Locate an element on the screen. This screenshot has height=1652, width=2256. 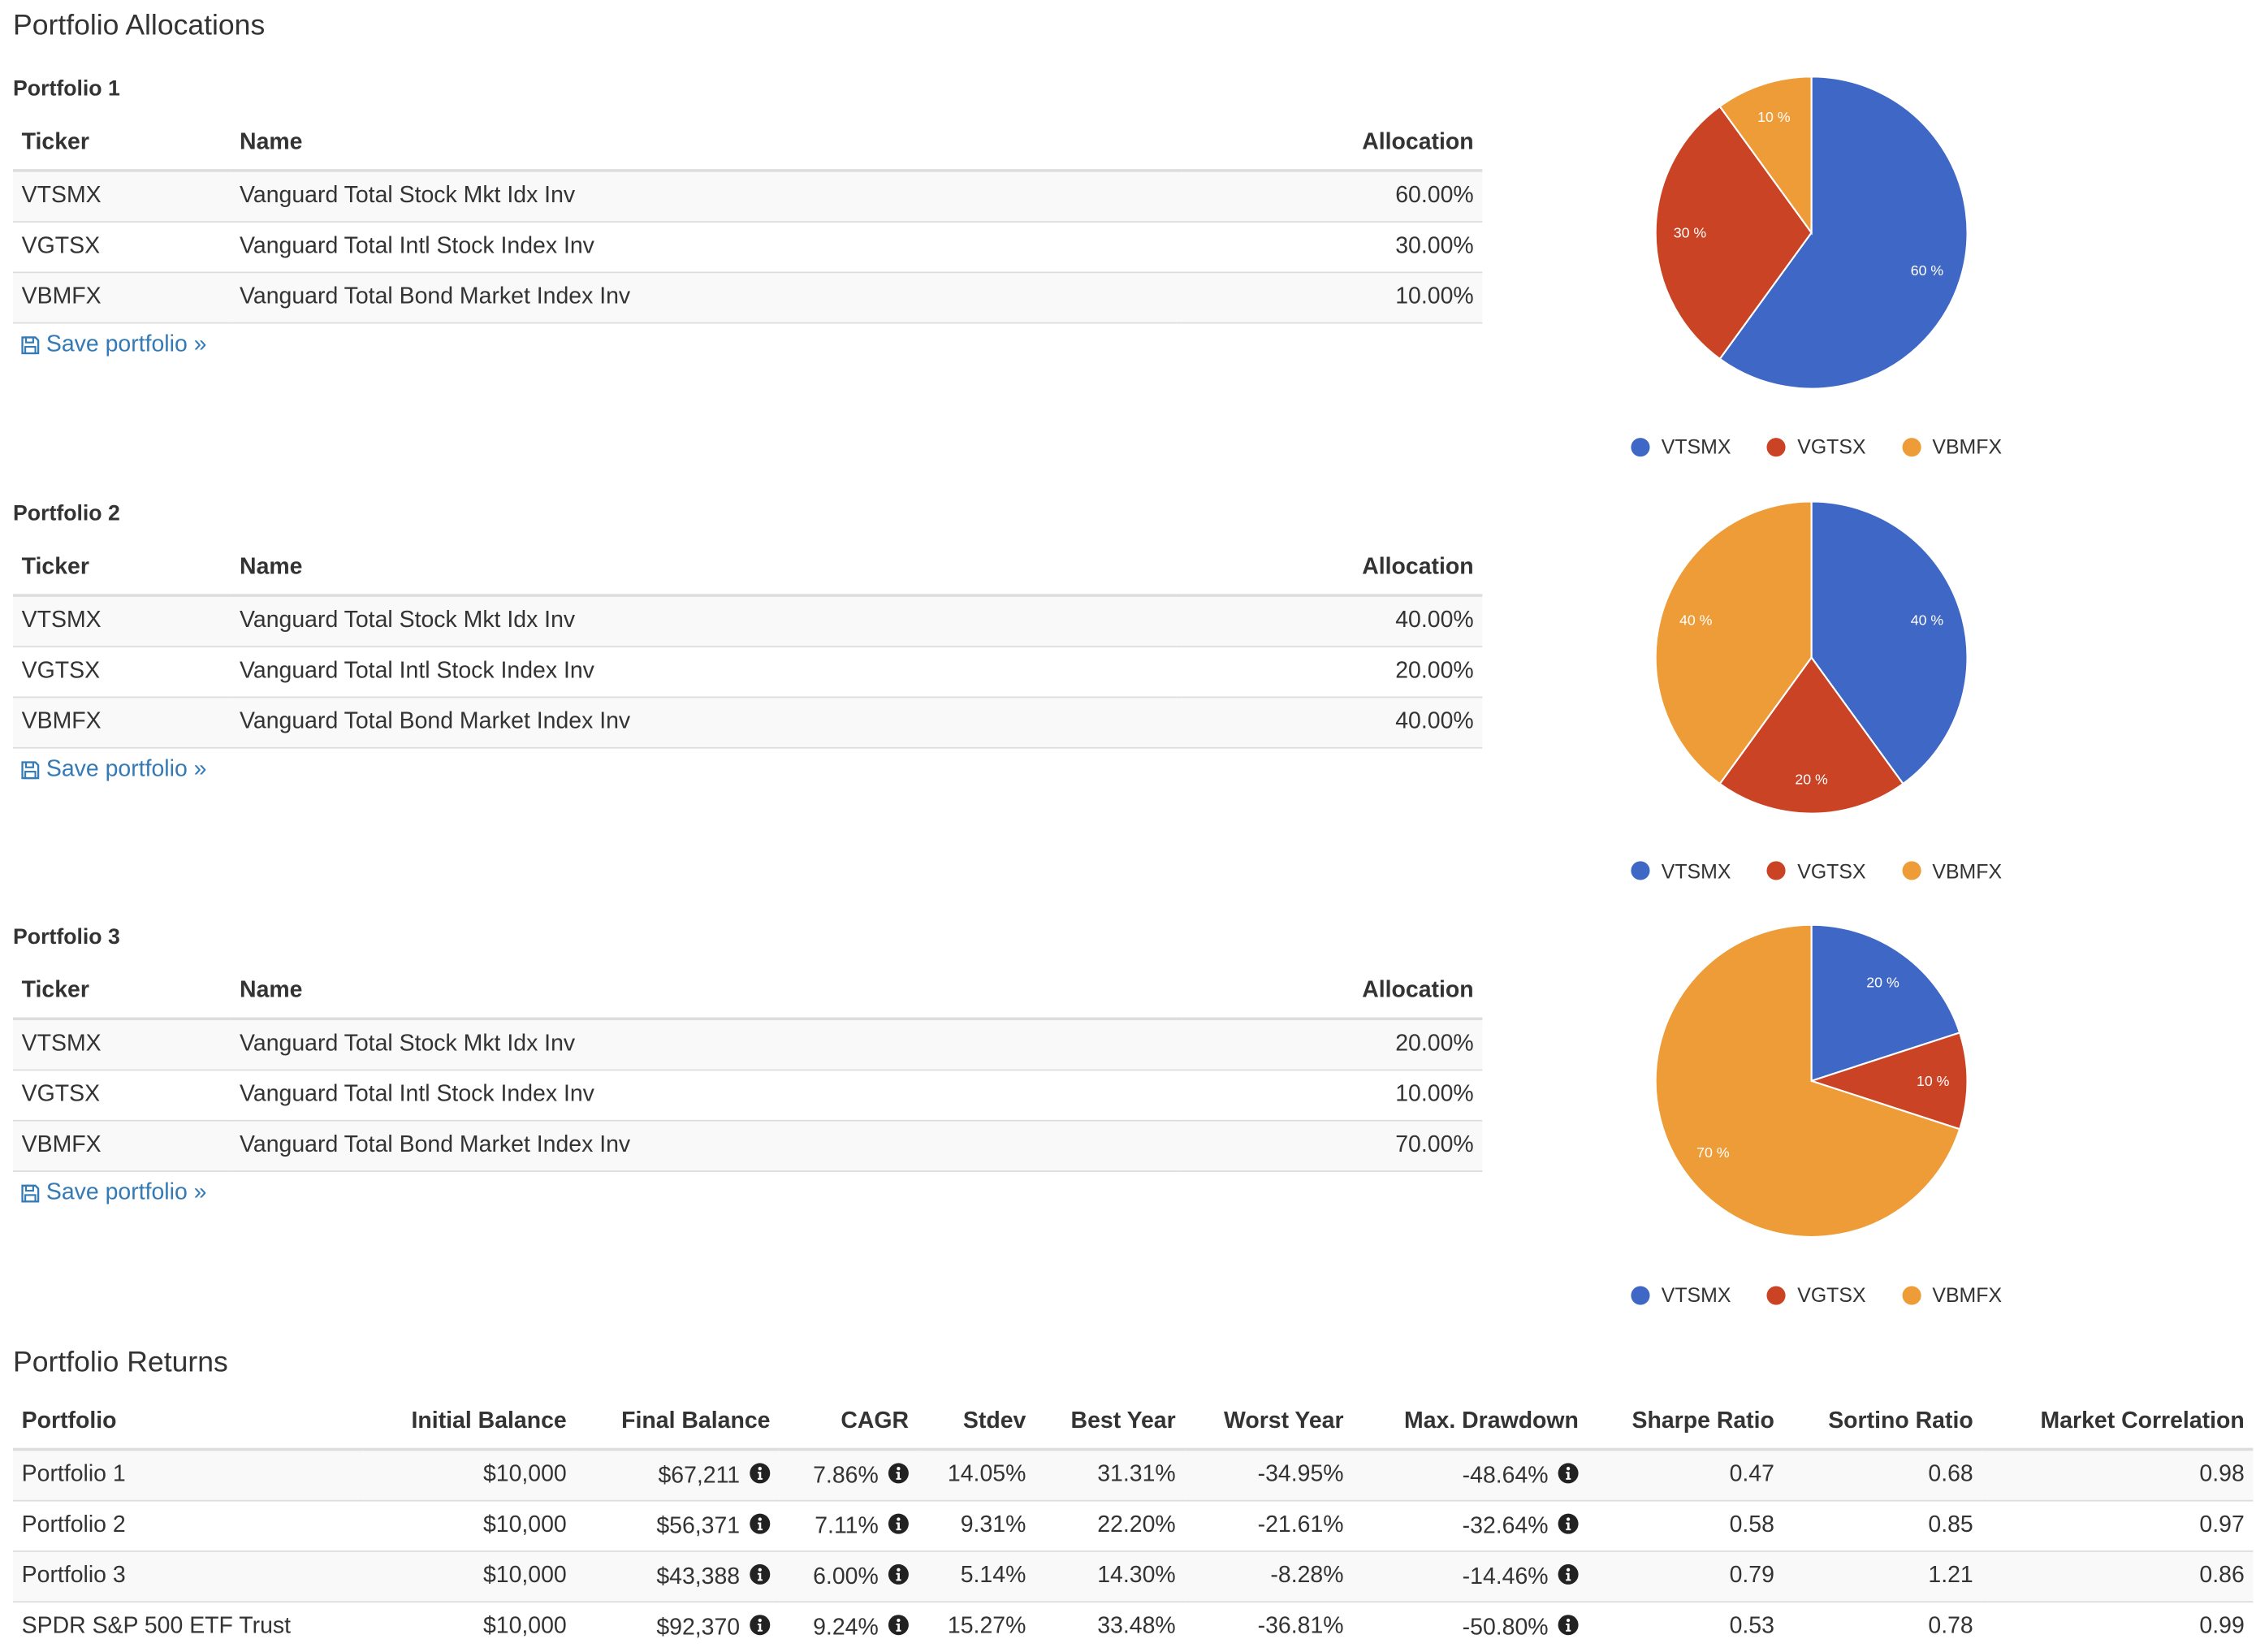
returns-cell: 9.31% is located at coordinates (976, 1525).